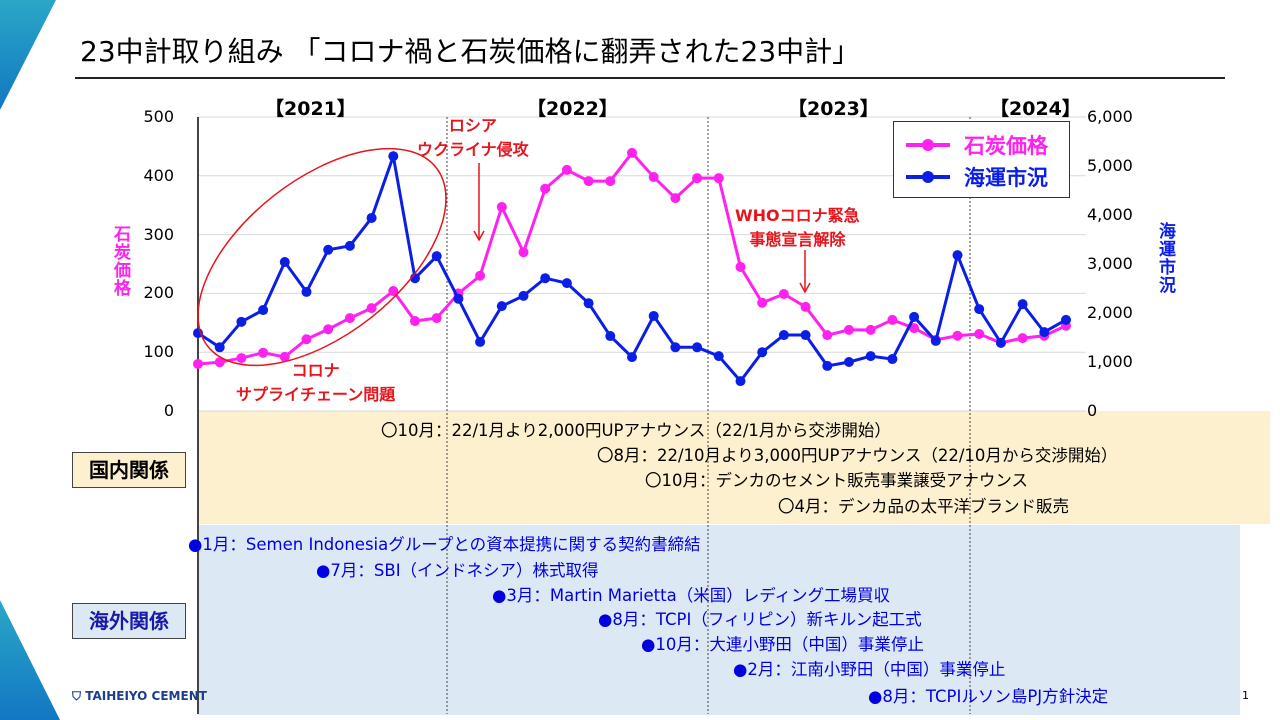 The image size is (1280, 720). I want to click on overseas-event: ●10月：大連小野田（中国）事業停止, so click(782, 644).